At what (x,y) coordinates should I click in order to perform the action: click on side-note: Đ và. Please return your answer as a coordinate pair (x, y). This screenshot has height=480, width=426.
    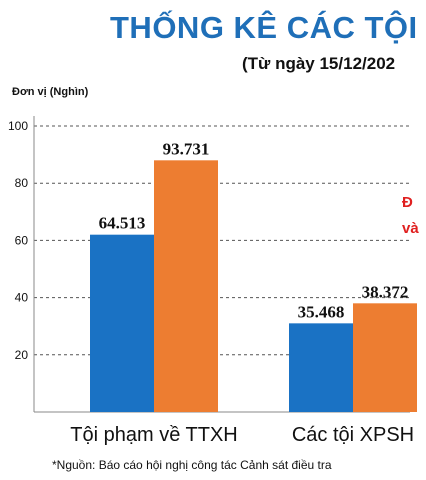
    Looking at the image, I should click on (410, 216).